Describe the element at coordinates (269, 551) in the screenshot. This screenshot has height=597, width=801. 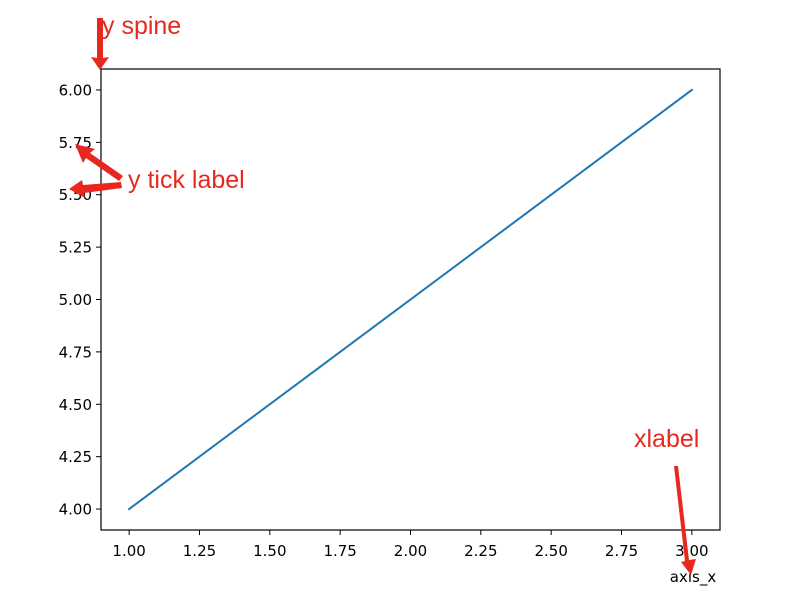
I see `x-tick-label: 1.50` at that location.